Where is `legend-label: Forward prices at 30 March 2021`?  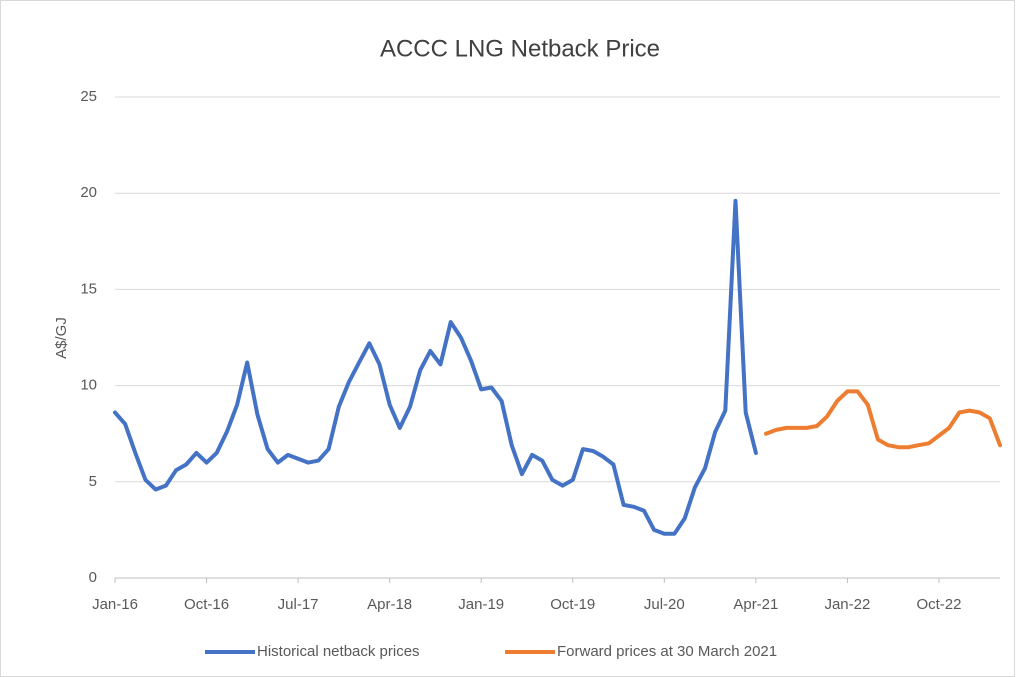 legend-label: Forward prices at 30 March 2021 is located at coordinates (667, 651).